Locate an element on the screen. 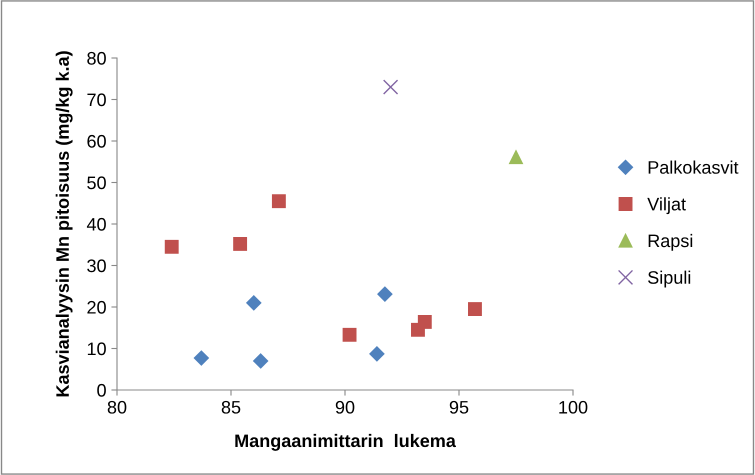 This screenshot has width=755, height=475. y-tick-label: 70 is located at coordinates (96, 99).